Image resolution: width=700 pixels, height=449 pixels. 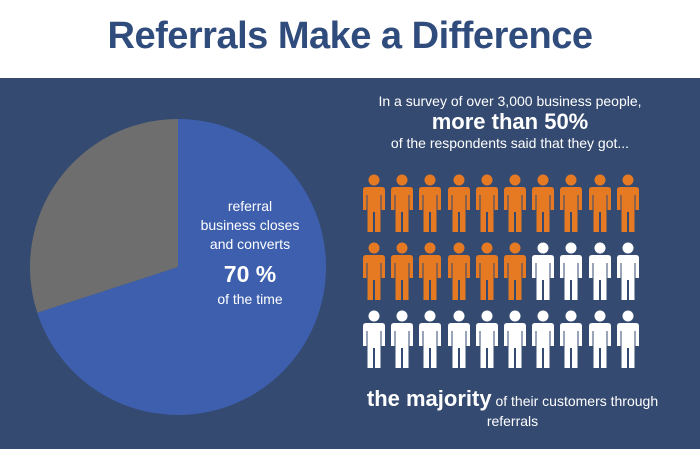 What do you see at coordinates (512, 421) in the screenshot?
I see `majority-line-2: referrals` at bounding box center [512, 421].